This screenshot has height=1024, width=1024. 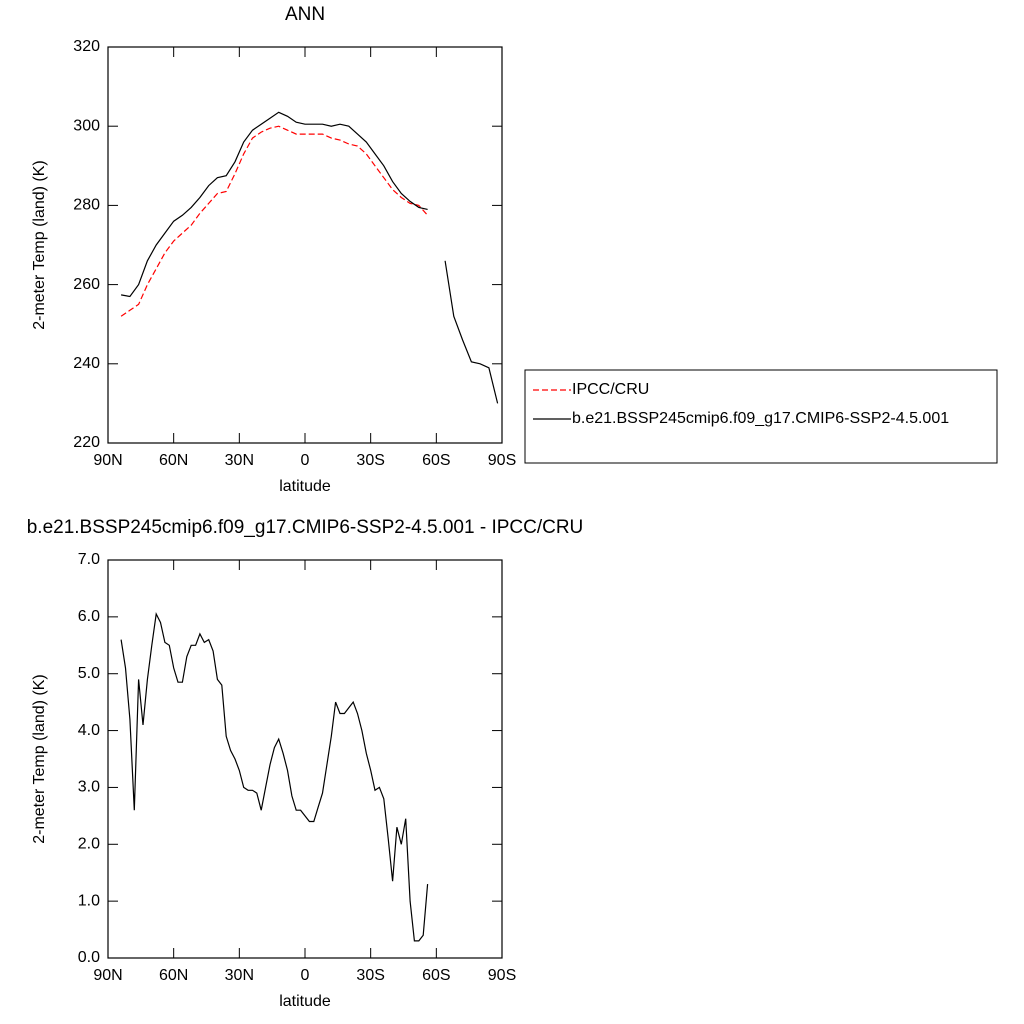 What do you see at coordinates (89, 616) in the screenshot?
I see `y-tick-label: 6.0` at bounding box center [89, 616].